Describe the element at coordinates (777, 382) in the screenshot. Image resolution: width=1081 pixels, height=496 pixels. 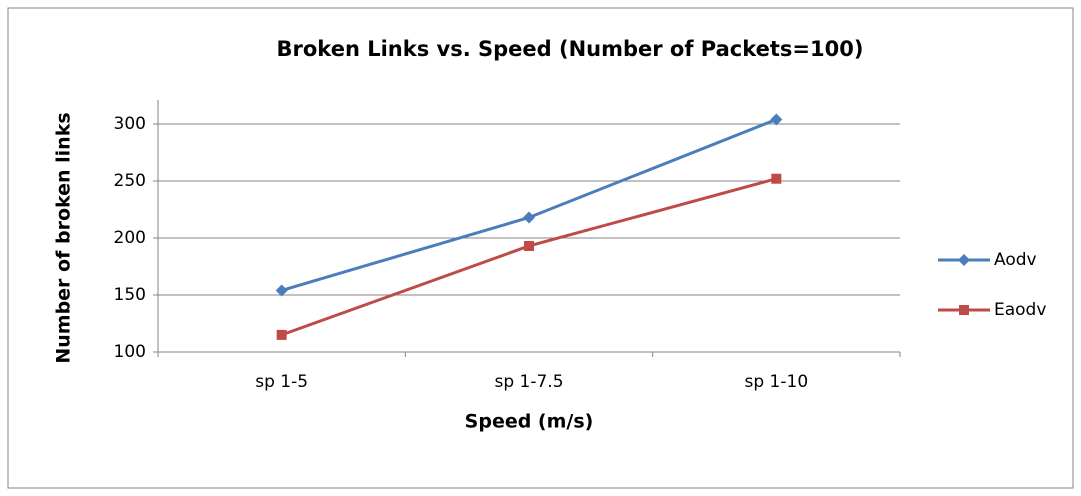
I see `x-tick-label: sp 1-10` at that location.